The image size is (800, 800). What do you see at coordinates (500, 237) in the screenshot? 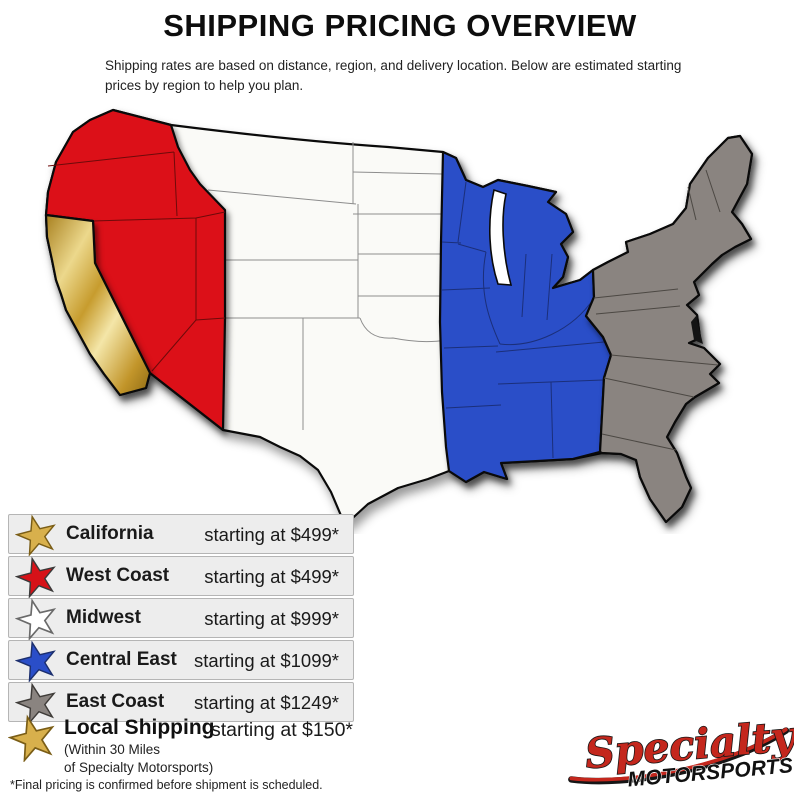
I see `lake-michigan` at bounding box center [500, 237].